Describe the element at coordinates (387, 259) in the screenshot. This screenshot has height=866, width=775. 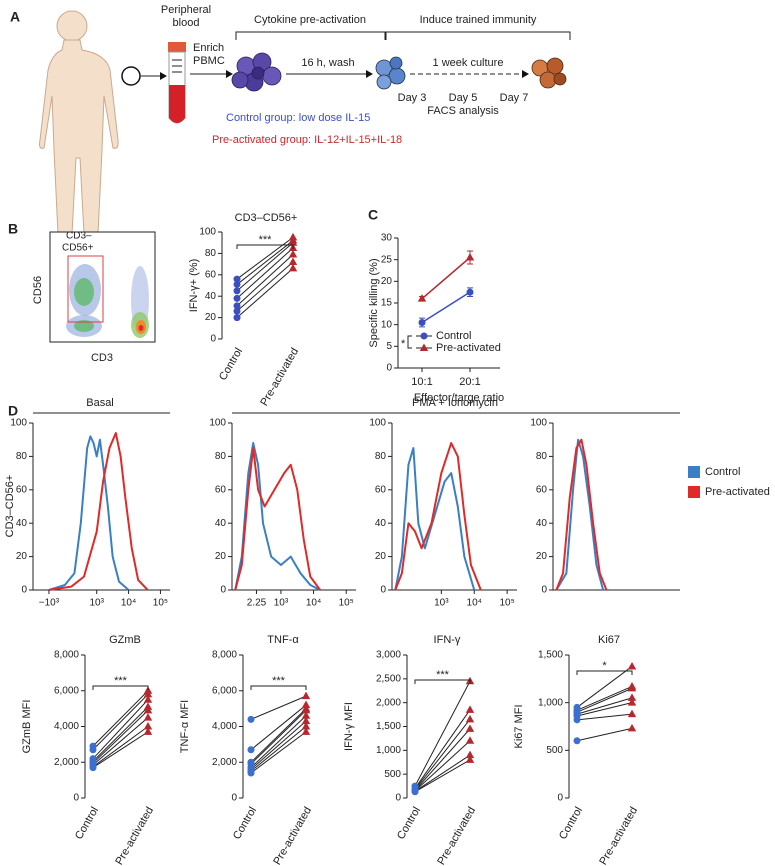
I see `y-tick-label: 25` at that location.